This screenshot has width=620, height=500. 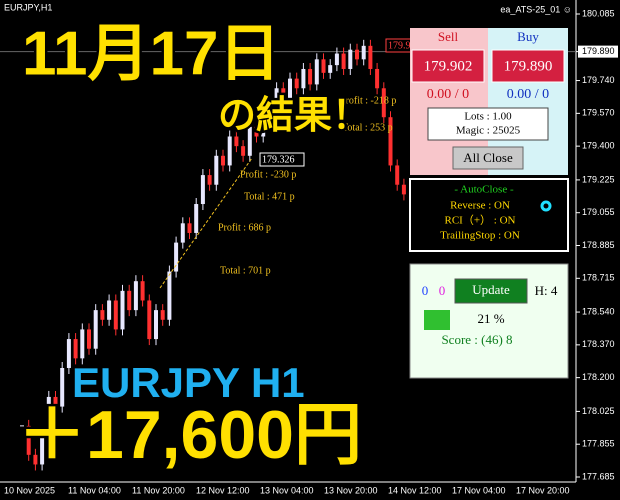 I want to click on percent: 21 %, so click(x=490, y=318).